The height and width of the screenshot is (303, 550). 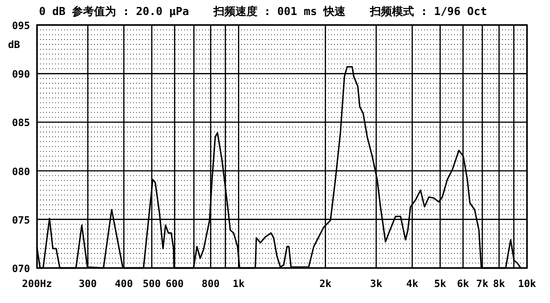 What do you see at coordinates (175, 284) in the screenshot?
I see `x-tick-label: 600` at bounding box center [175, 284].